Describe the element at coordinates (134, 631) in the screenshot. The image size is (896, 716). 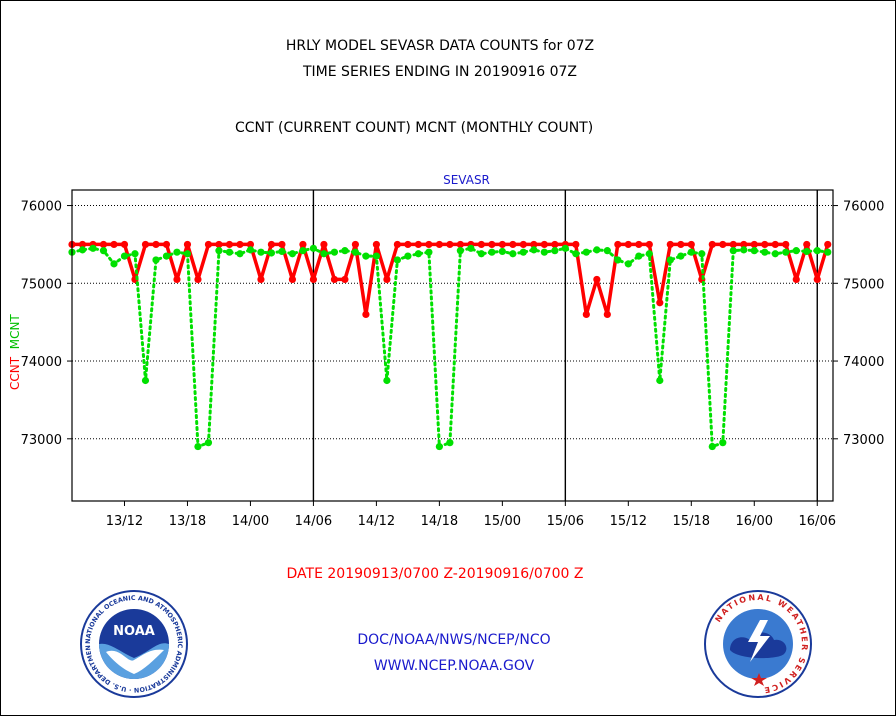
I see `noaa-center-text: NOAA` at that location.